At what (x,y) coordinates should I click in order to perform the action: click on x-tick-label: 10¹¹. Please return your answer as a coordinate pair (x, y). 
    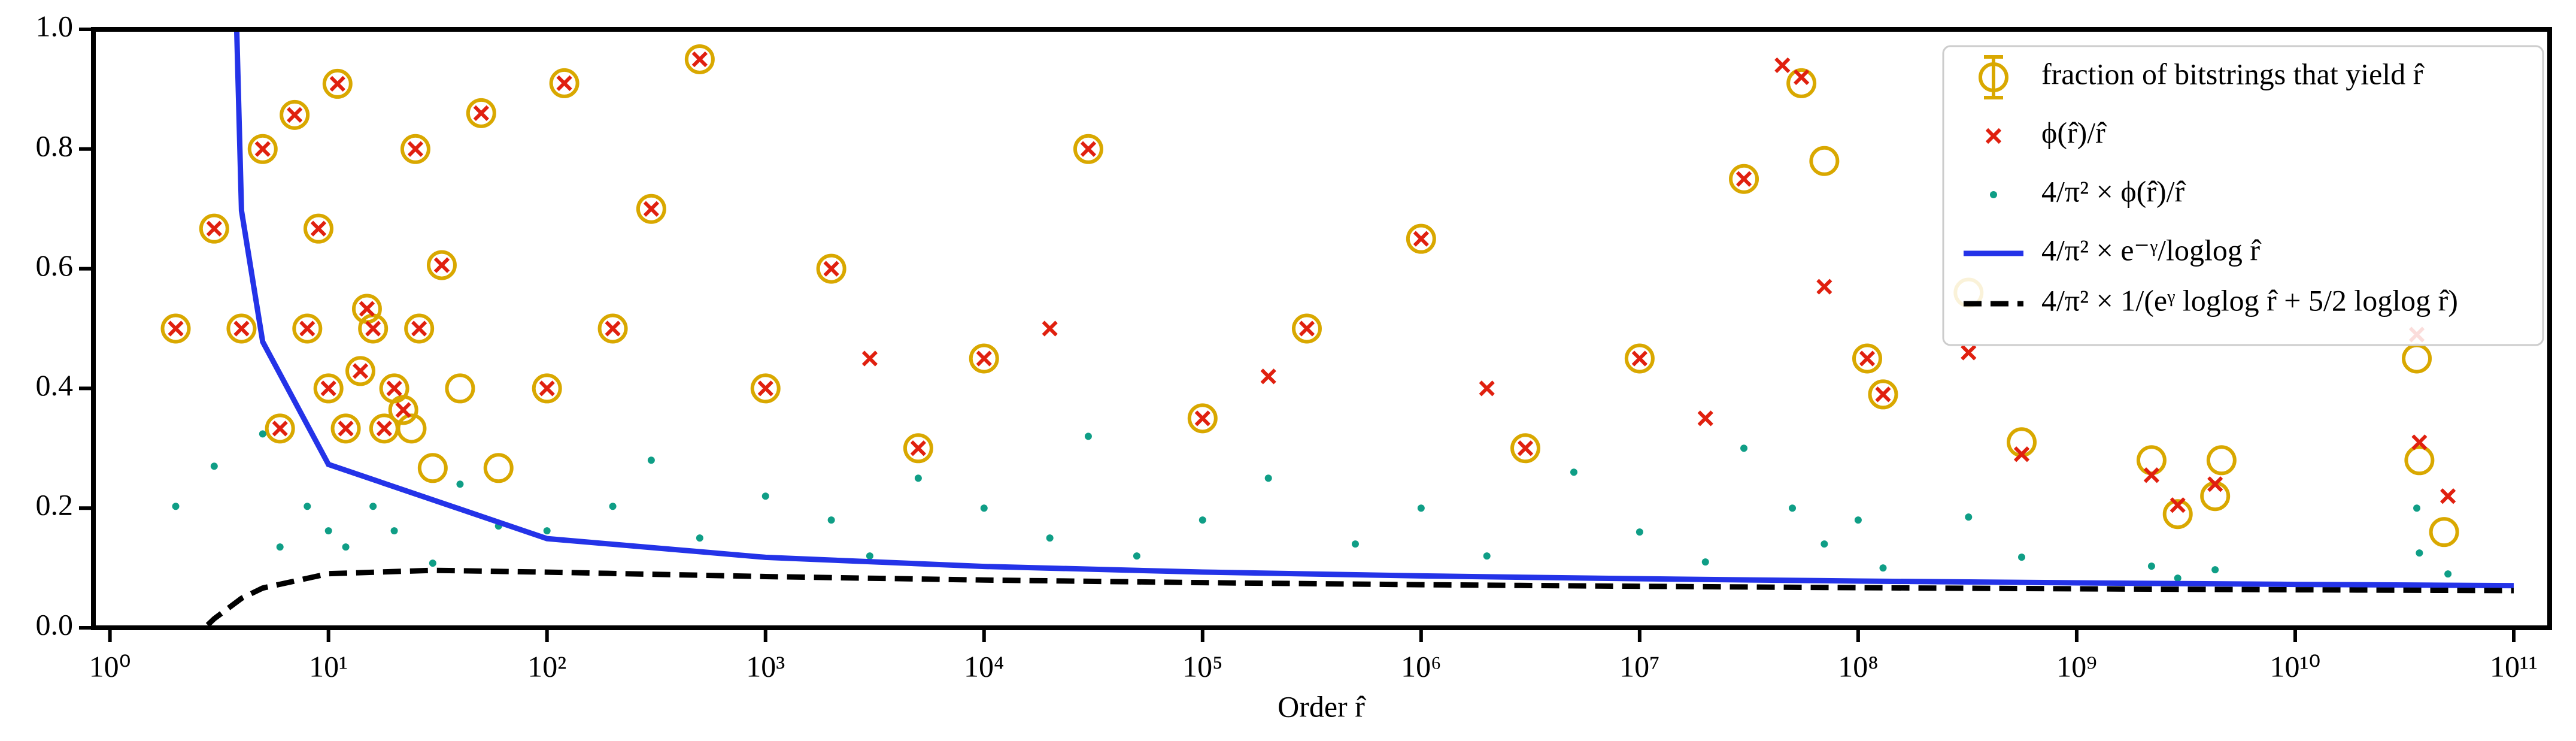
    Looking at the image, I should click on (2514, 666).